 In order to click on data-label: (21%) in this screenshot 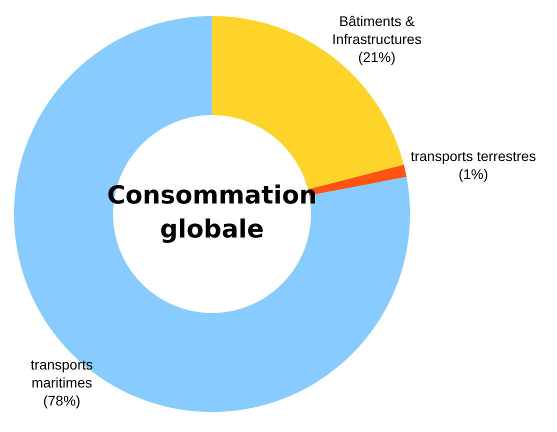, I will do `click(377, 57)`.